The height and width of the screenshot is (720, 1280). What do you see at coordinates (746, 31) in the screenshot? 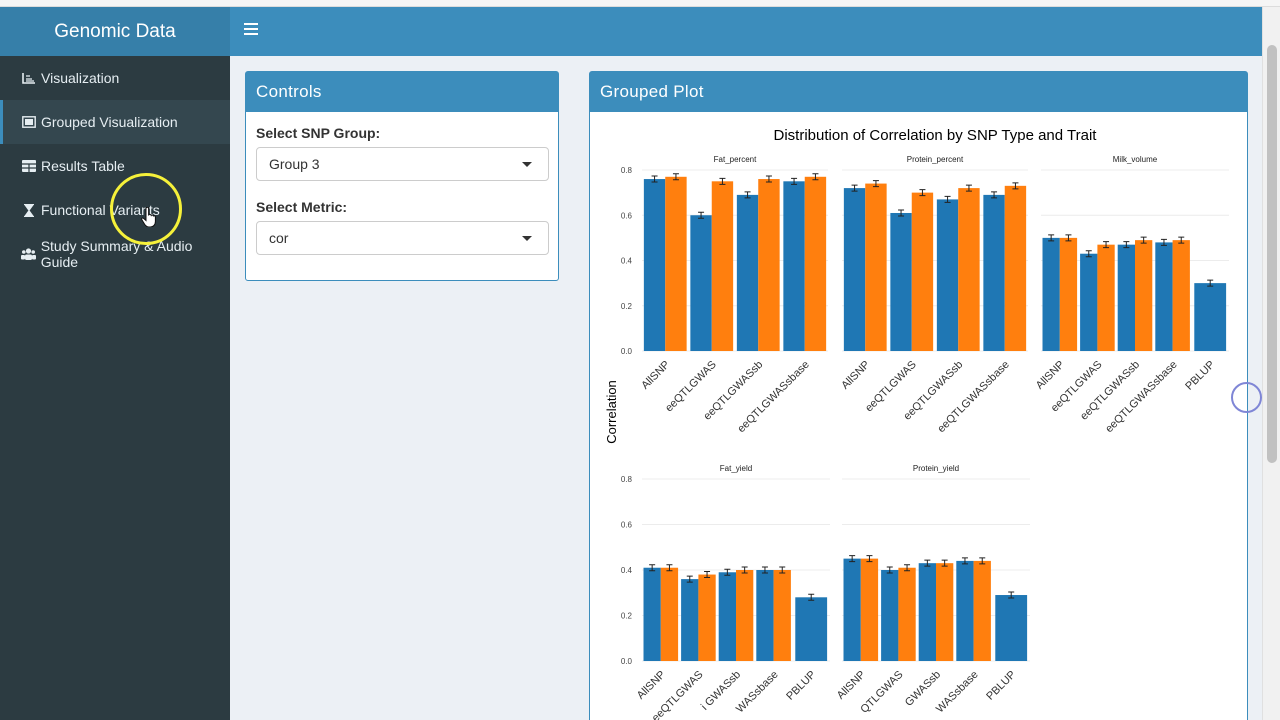
I see `top-navbar` at bounding box center [746, 31].